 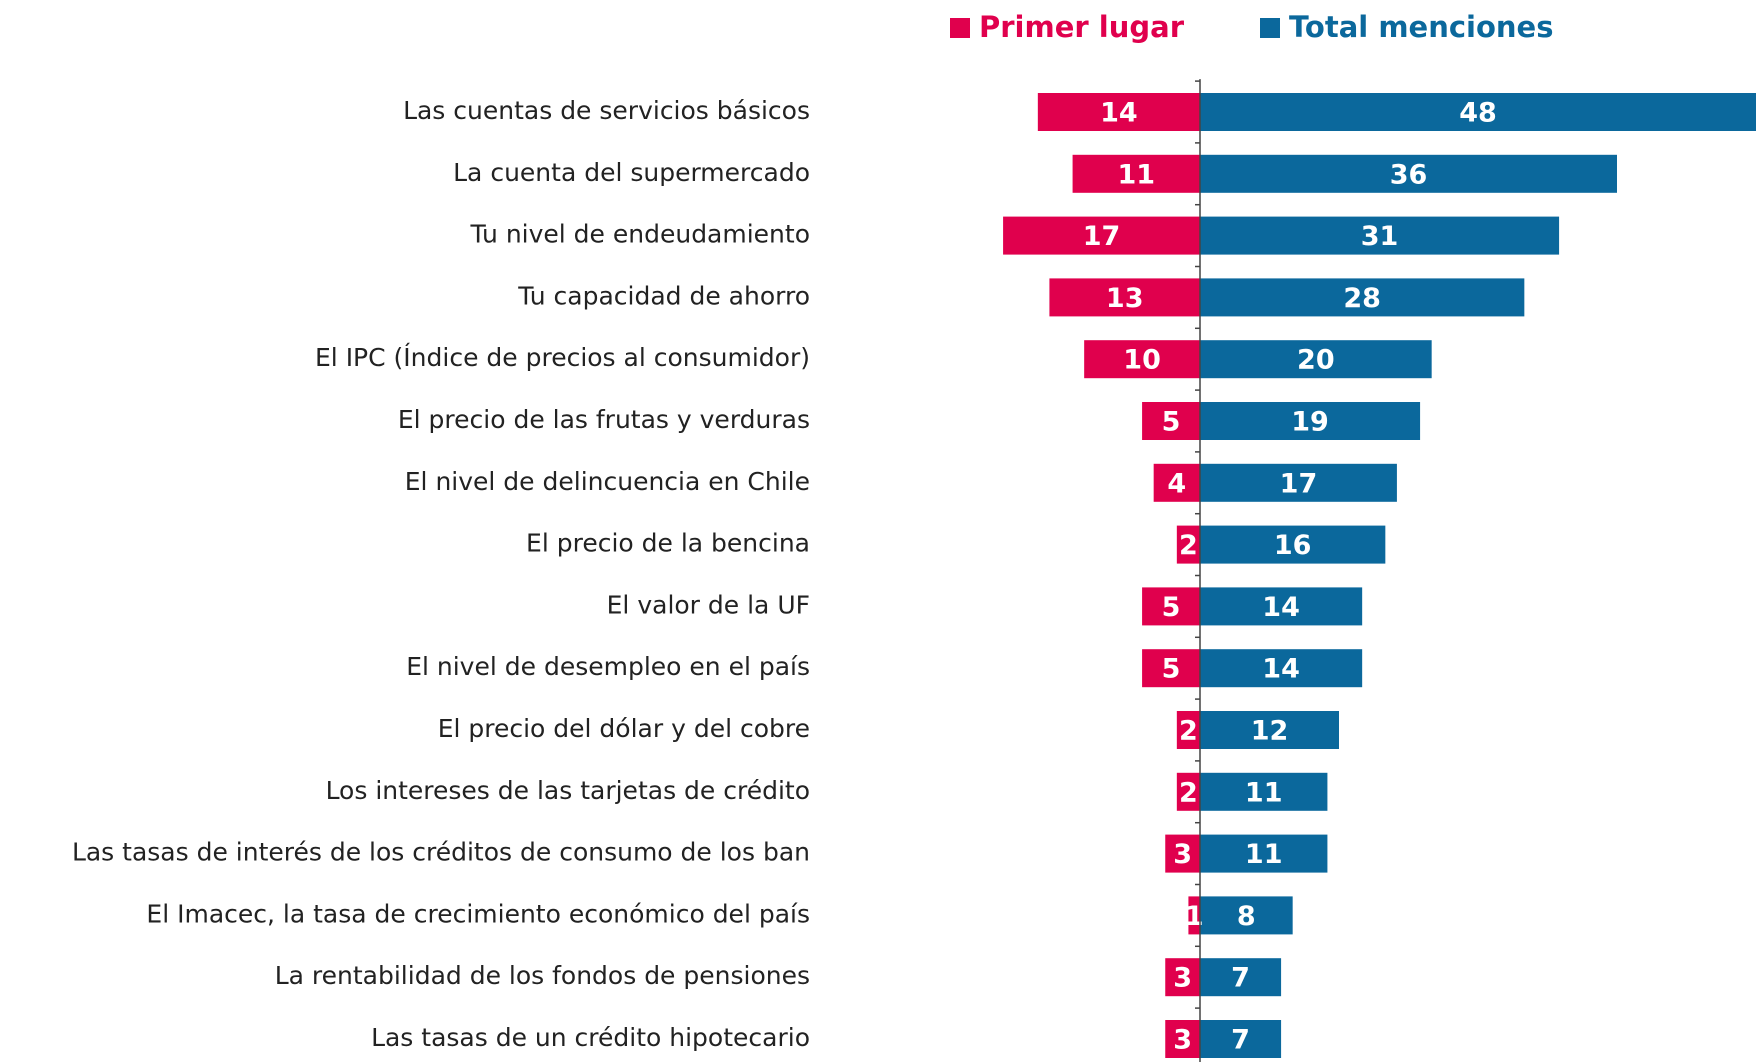 I want to click on category-label: El precio de la bencina, so click(x=668, y=543).